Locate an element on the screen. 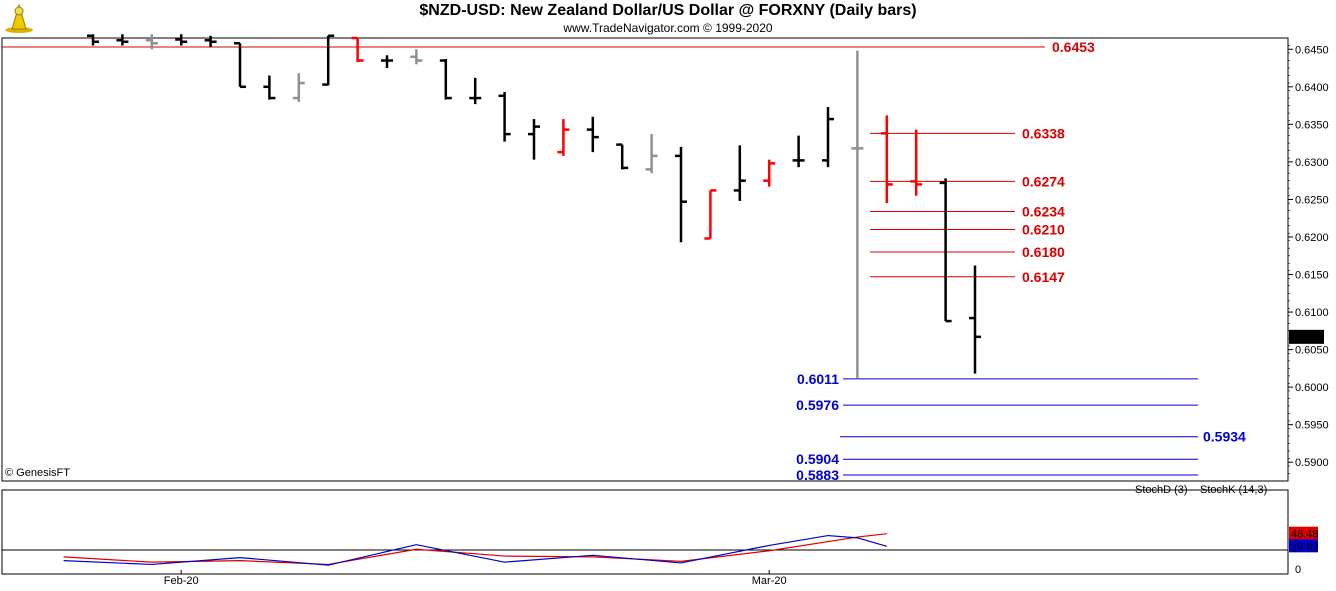 The width and height of the screenshot is (1336, 591). resistance-level-label: 0.6274 is located at coordinates (1043, 181).